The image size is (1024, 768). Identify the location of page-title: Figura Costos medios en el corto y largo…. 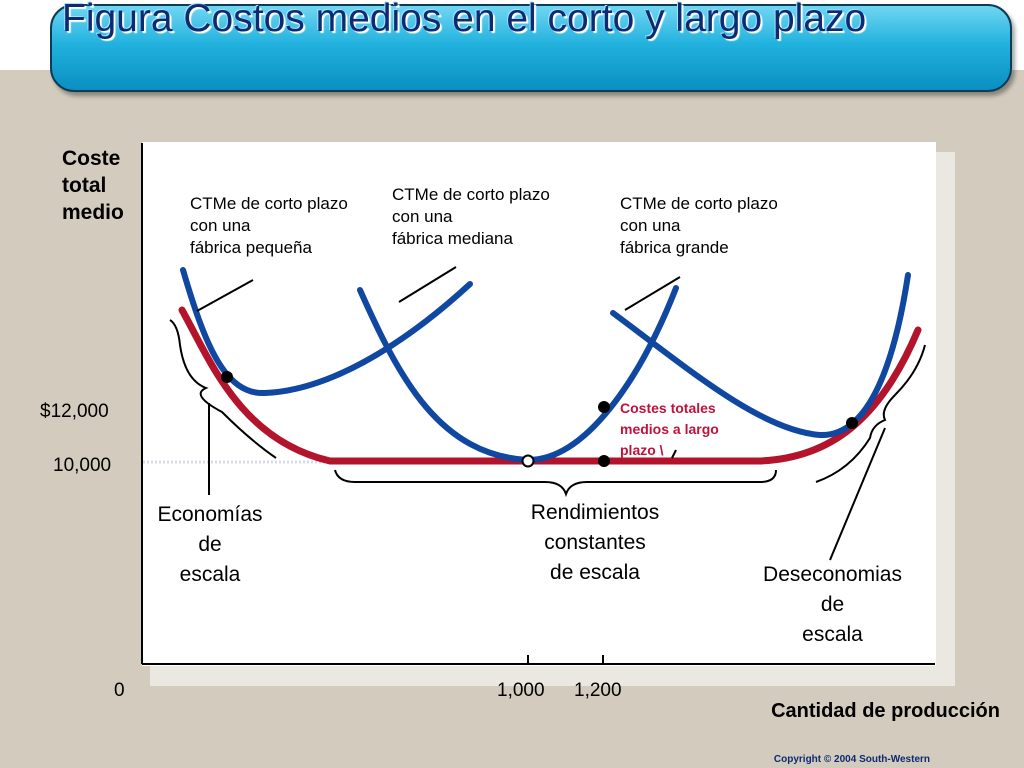
(464, 20).